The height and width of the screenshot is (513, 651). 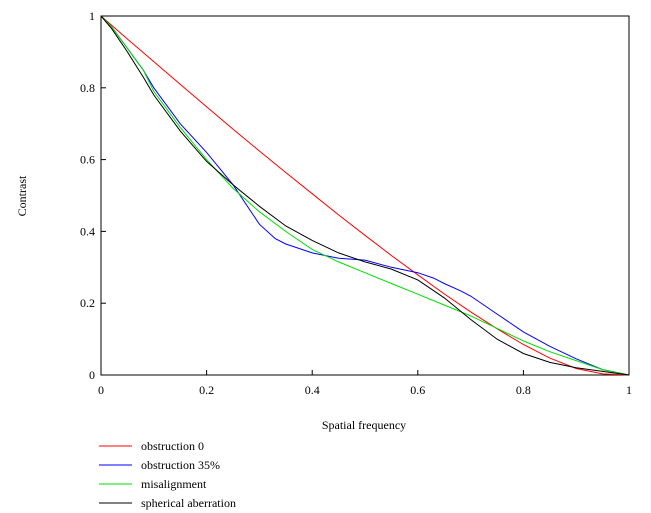 What do you see at coordinates (87, 88) in the screenshot?
I see `y-tick-label: 0.8` at bounding box center [87, 88].